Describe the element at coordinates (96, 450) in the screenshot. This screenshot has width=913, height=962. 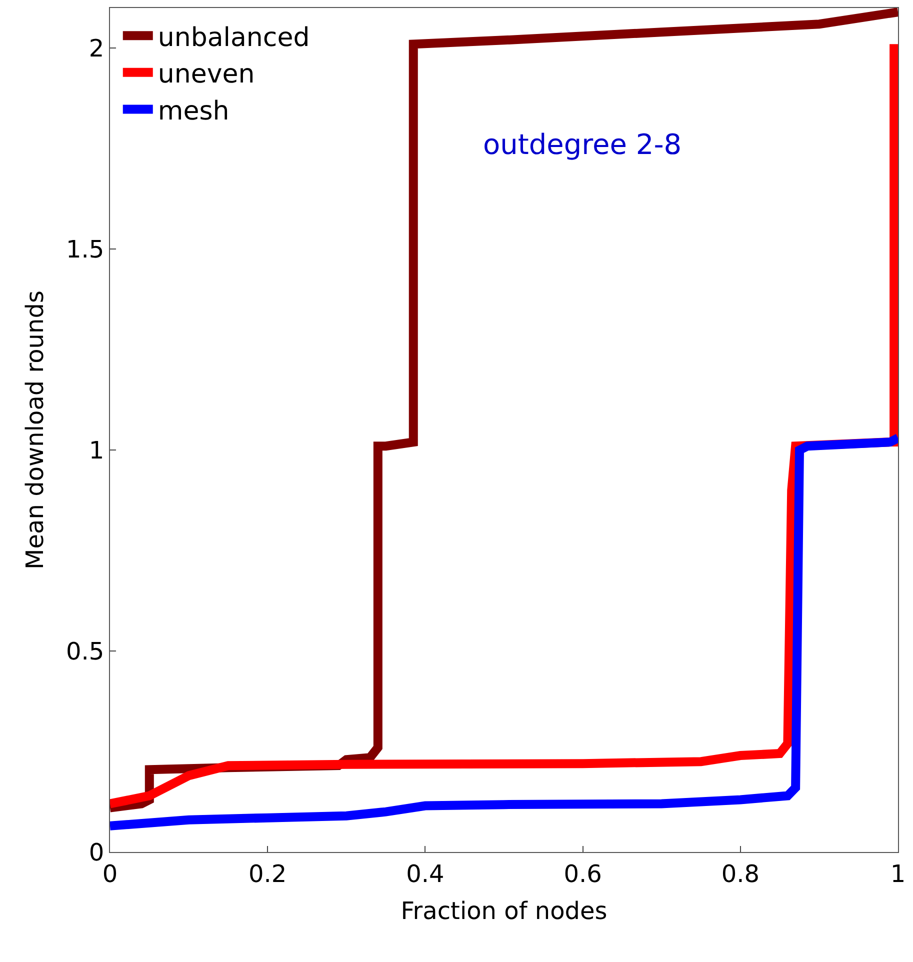
I see `y-tick-label: 1` at that location.